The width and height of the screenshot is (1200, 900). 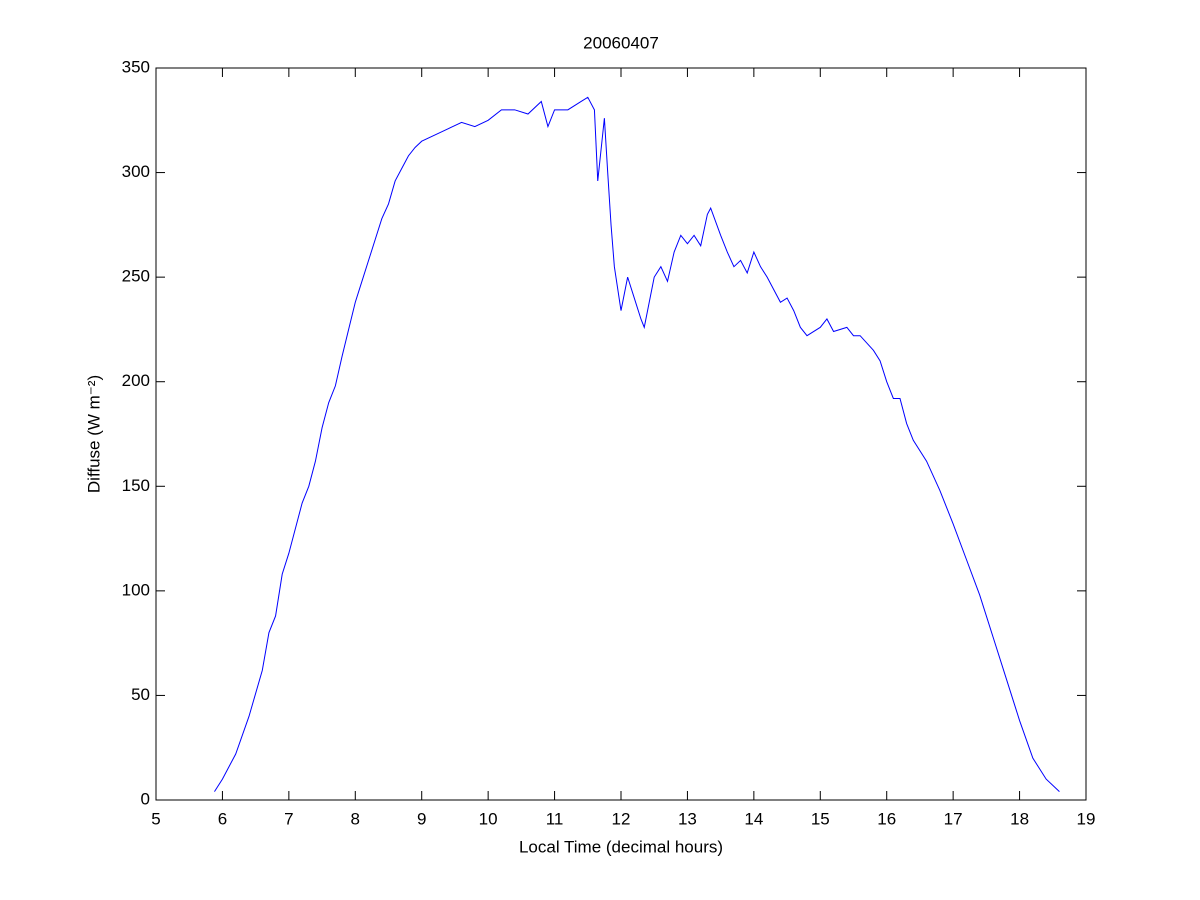 I want to click on y-tick-label: 0, so click(x=145, y=798).